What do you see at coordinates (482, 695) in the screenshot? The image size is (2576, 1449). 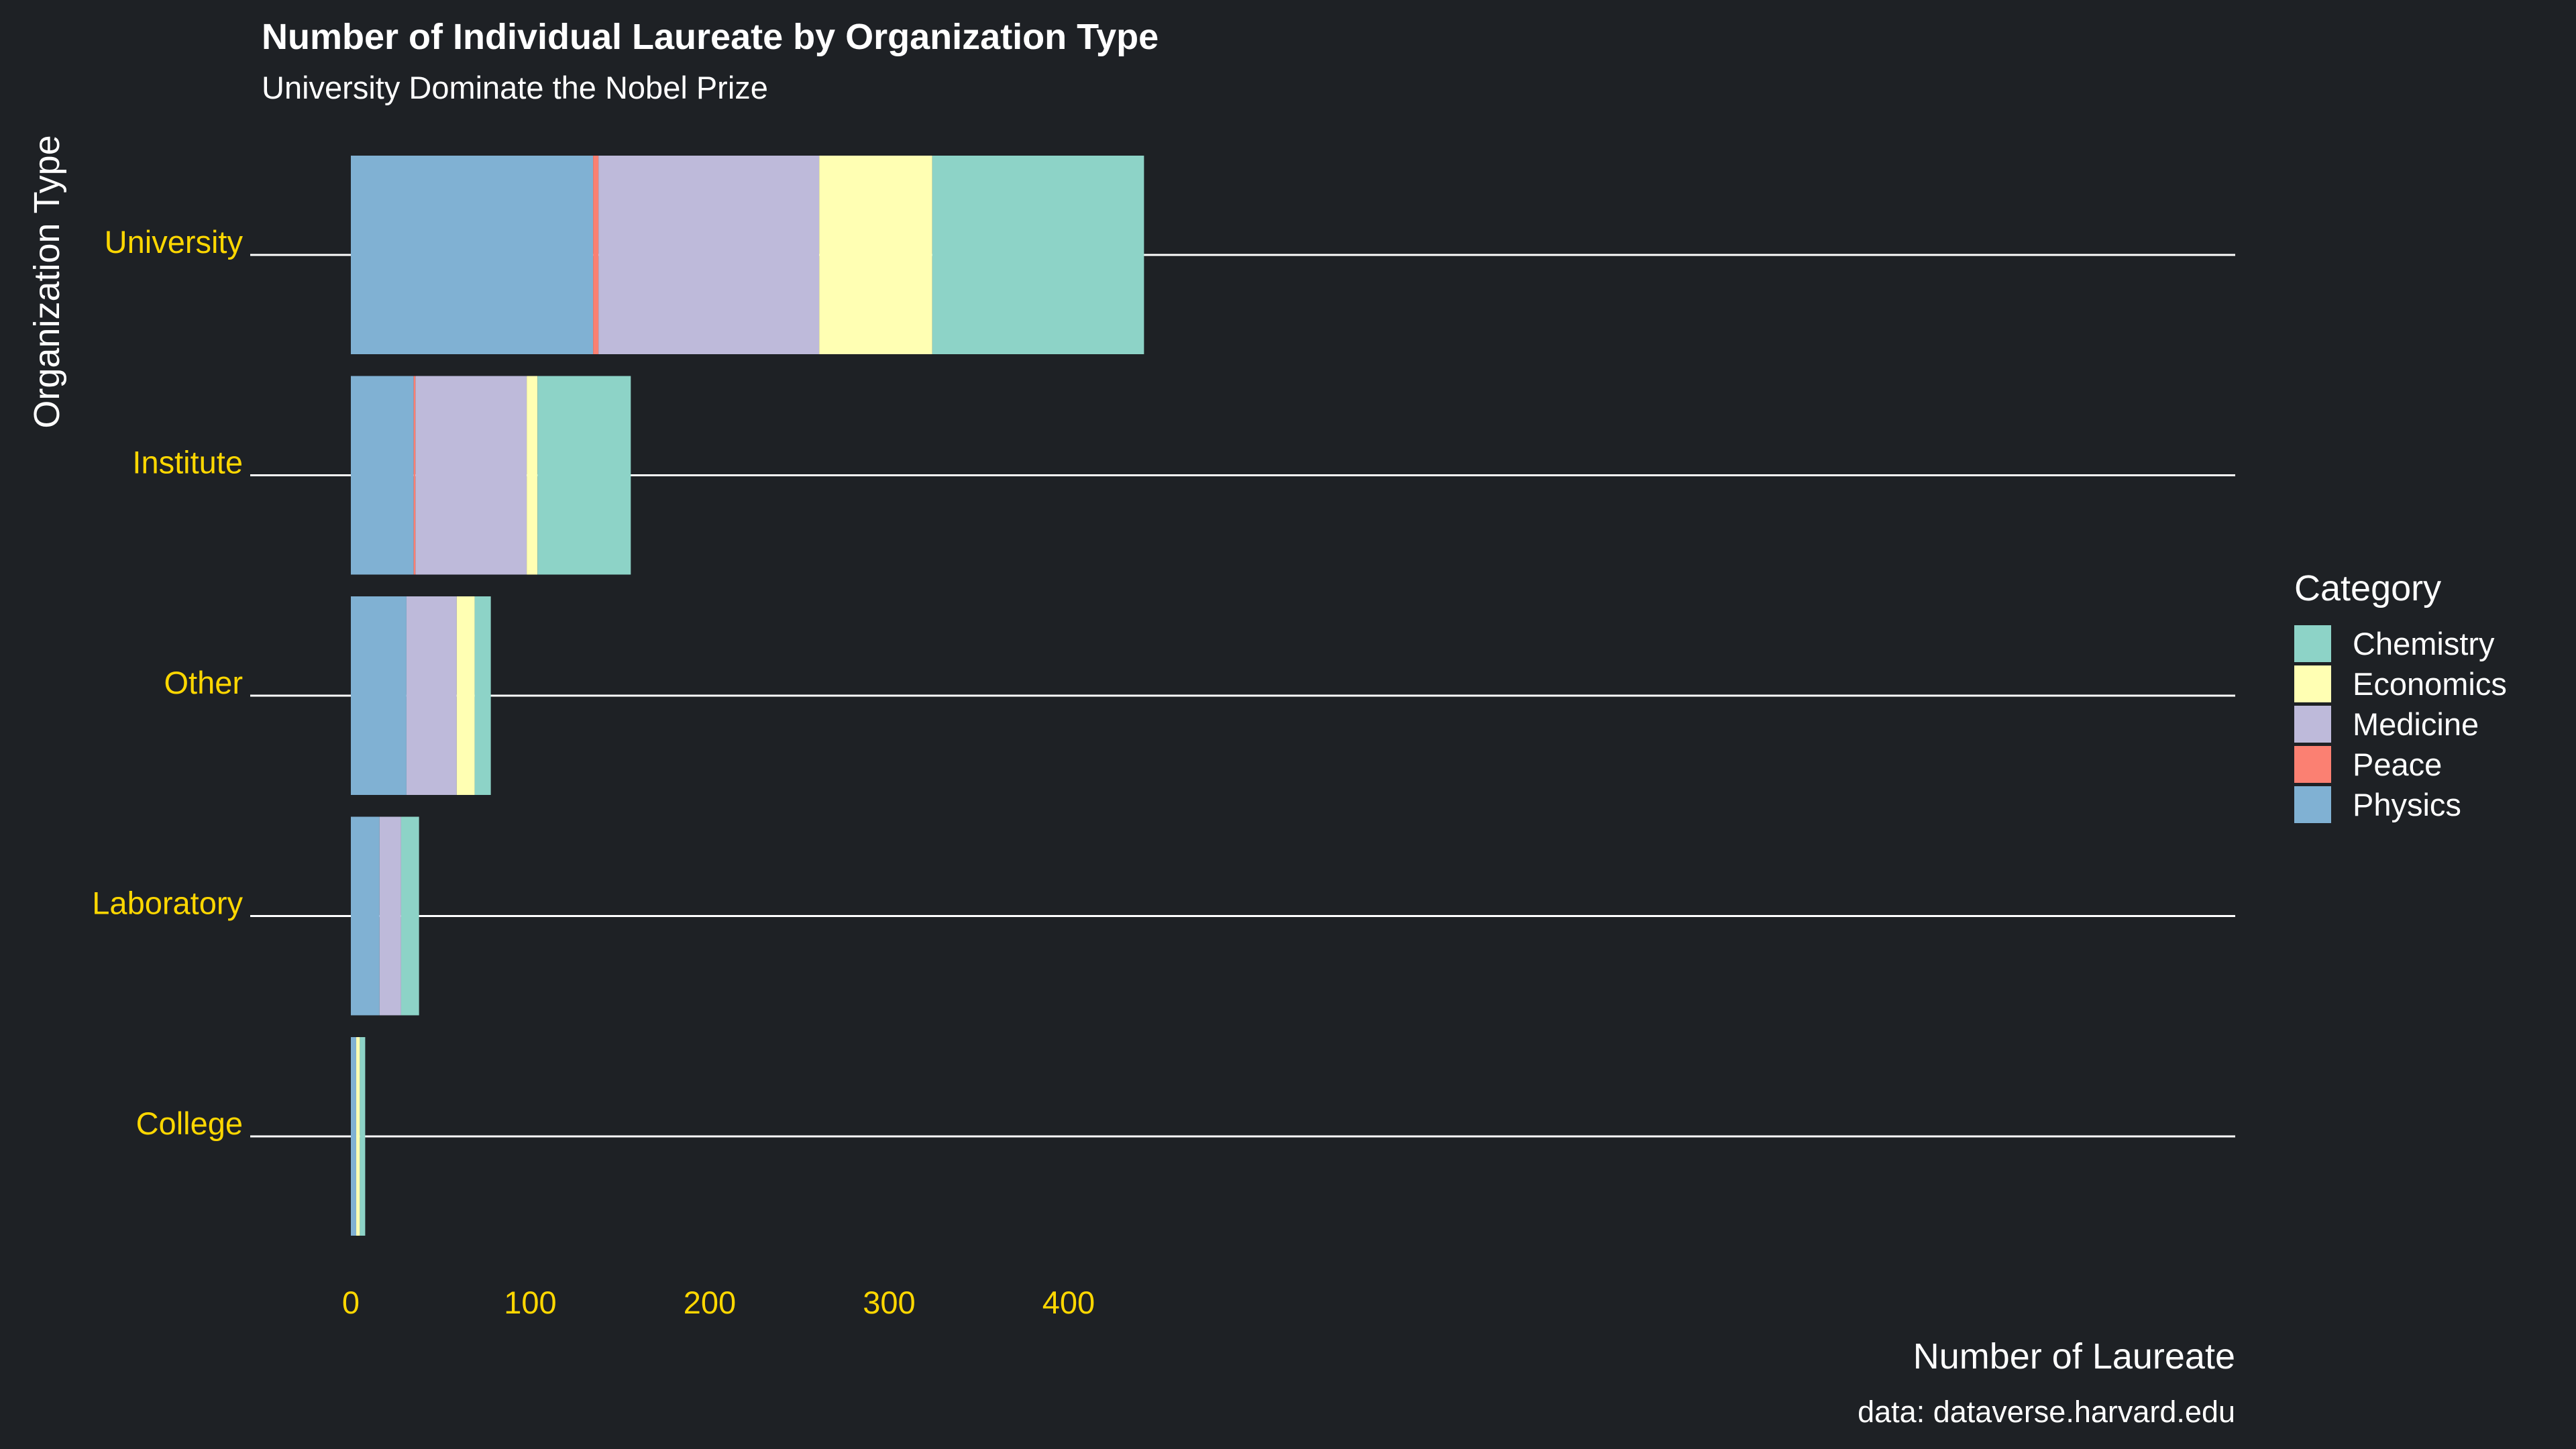 I see `bar-chemistry-other` at bounding box center [482, 695].